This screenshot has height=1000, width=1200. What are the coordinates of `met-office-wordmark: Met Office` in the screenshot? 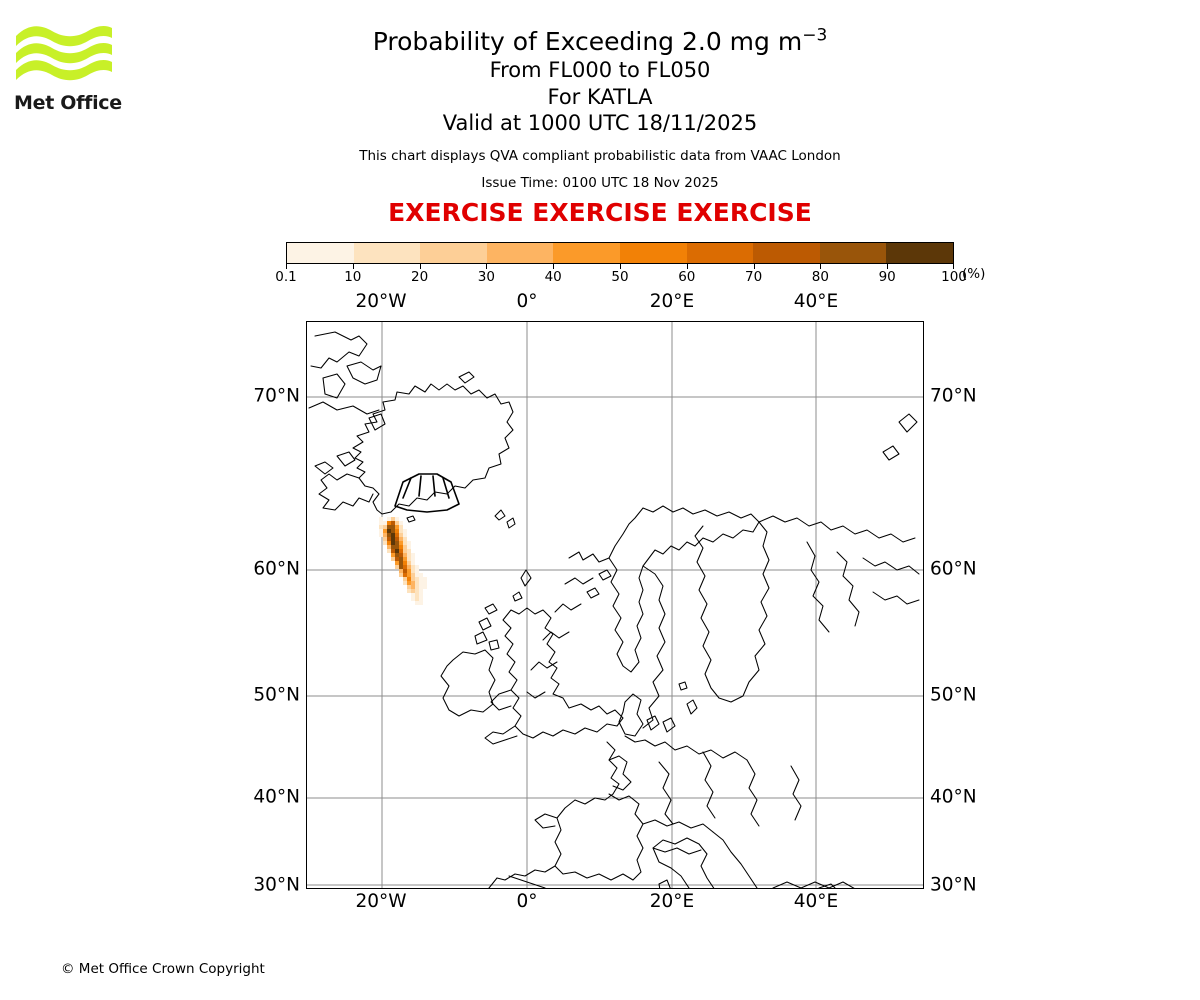 It's located at (68, 103).